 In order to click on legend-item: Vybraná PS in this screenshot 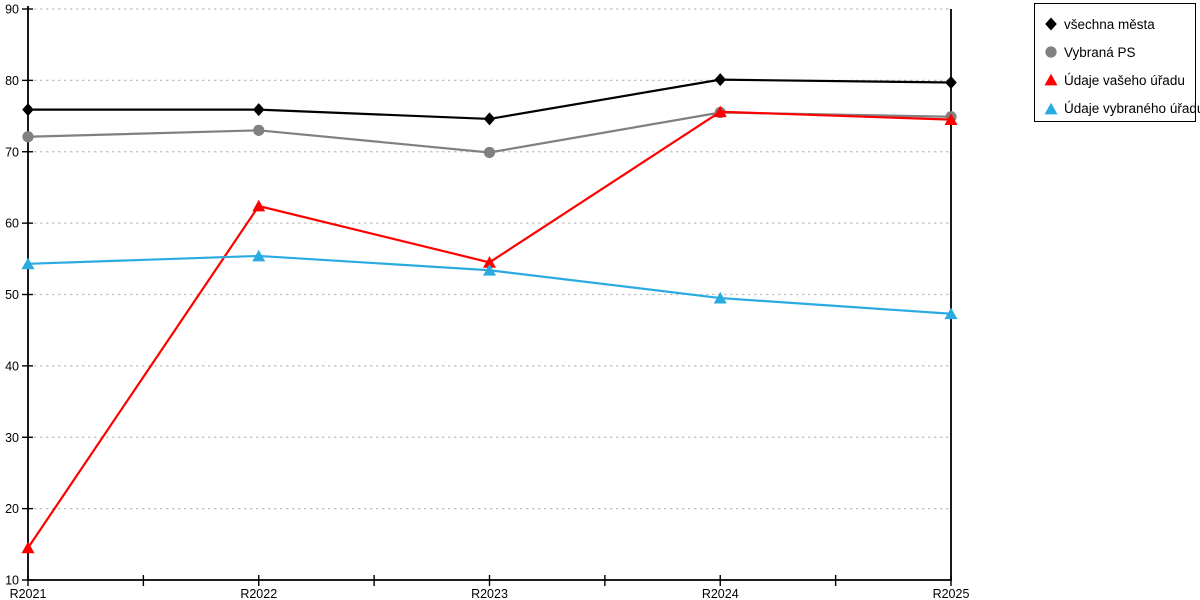, I will do `click(1119, 52)`.